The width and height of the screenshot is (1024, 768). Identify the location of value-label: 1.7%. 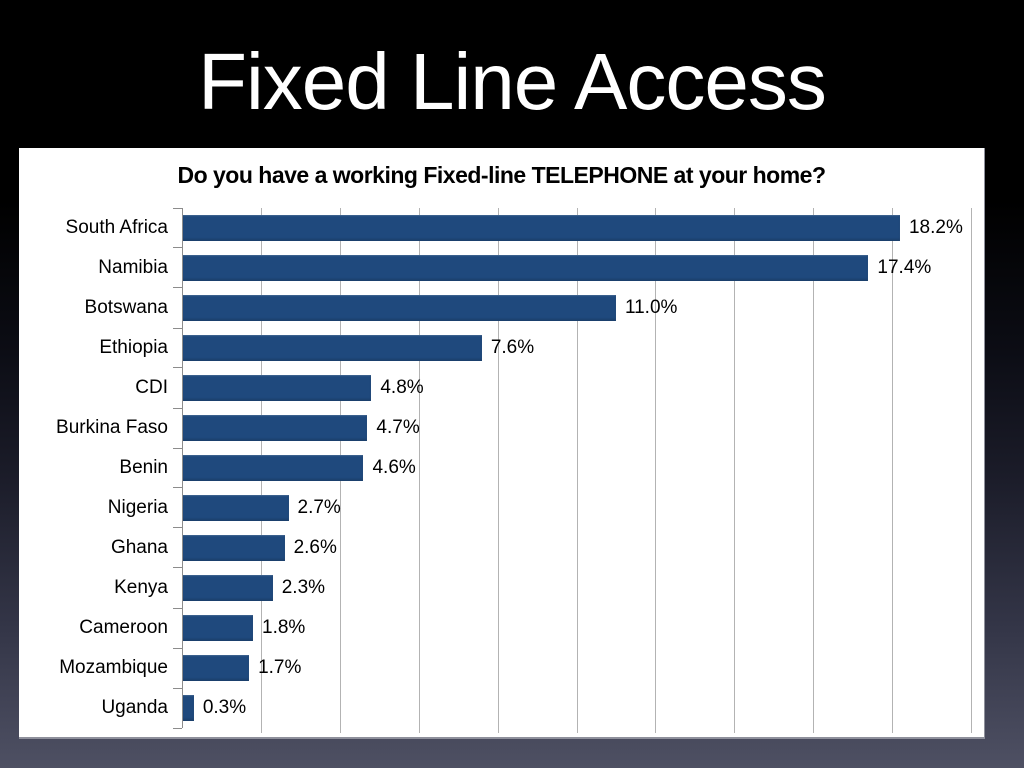
(280, 667).